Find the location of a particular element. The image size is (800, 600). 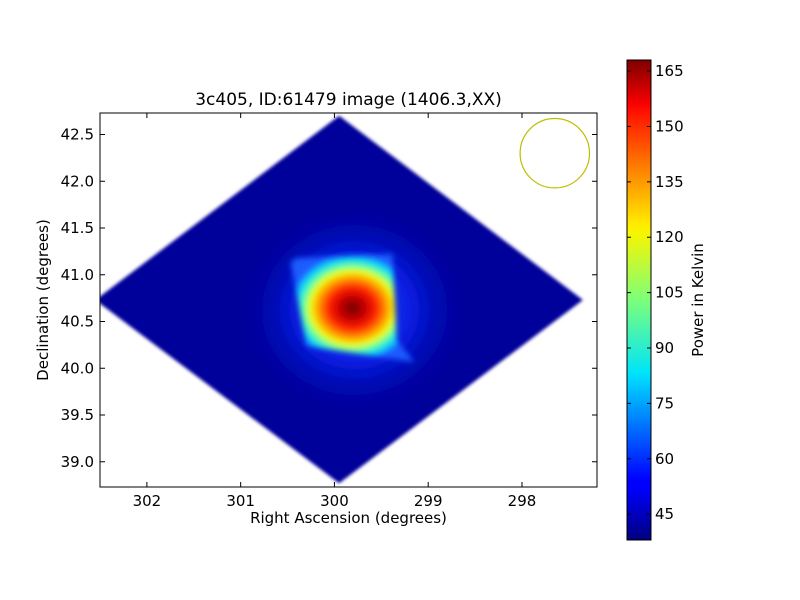

y-tick-label: 42.5 is located at coordinates (77, 135).